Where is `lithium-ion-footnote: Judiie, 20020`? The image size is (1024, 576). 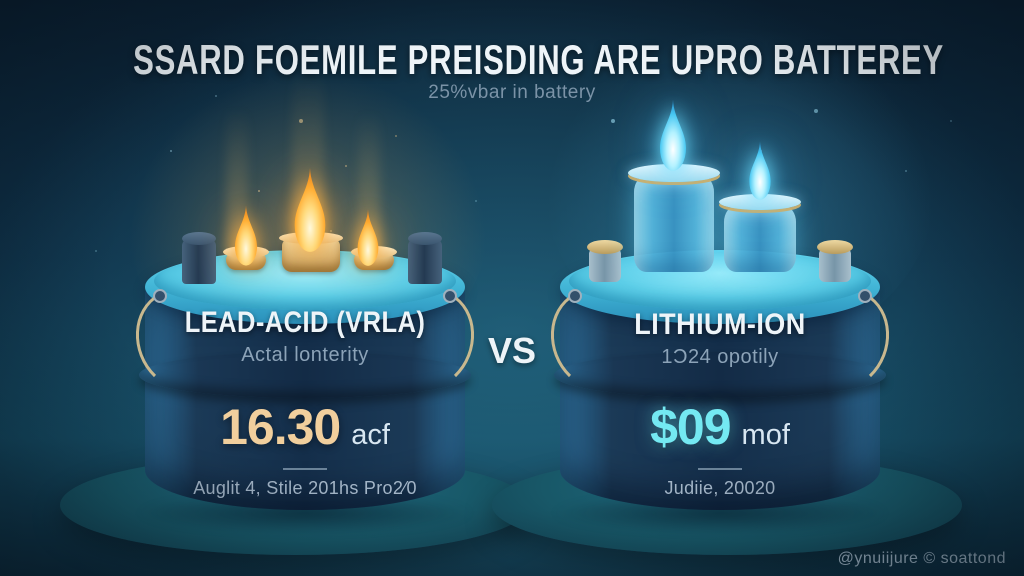
lithium-ion-footnote: Judiie, 20020 is located at coordinates (720, 488).